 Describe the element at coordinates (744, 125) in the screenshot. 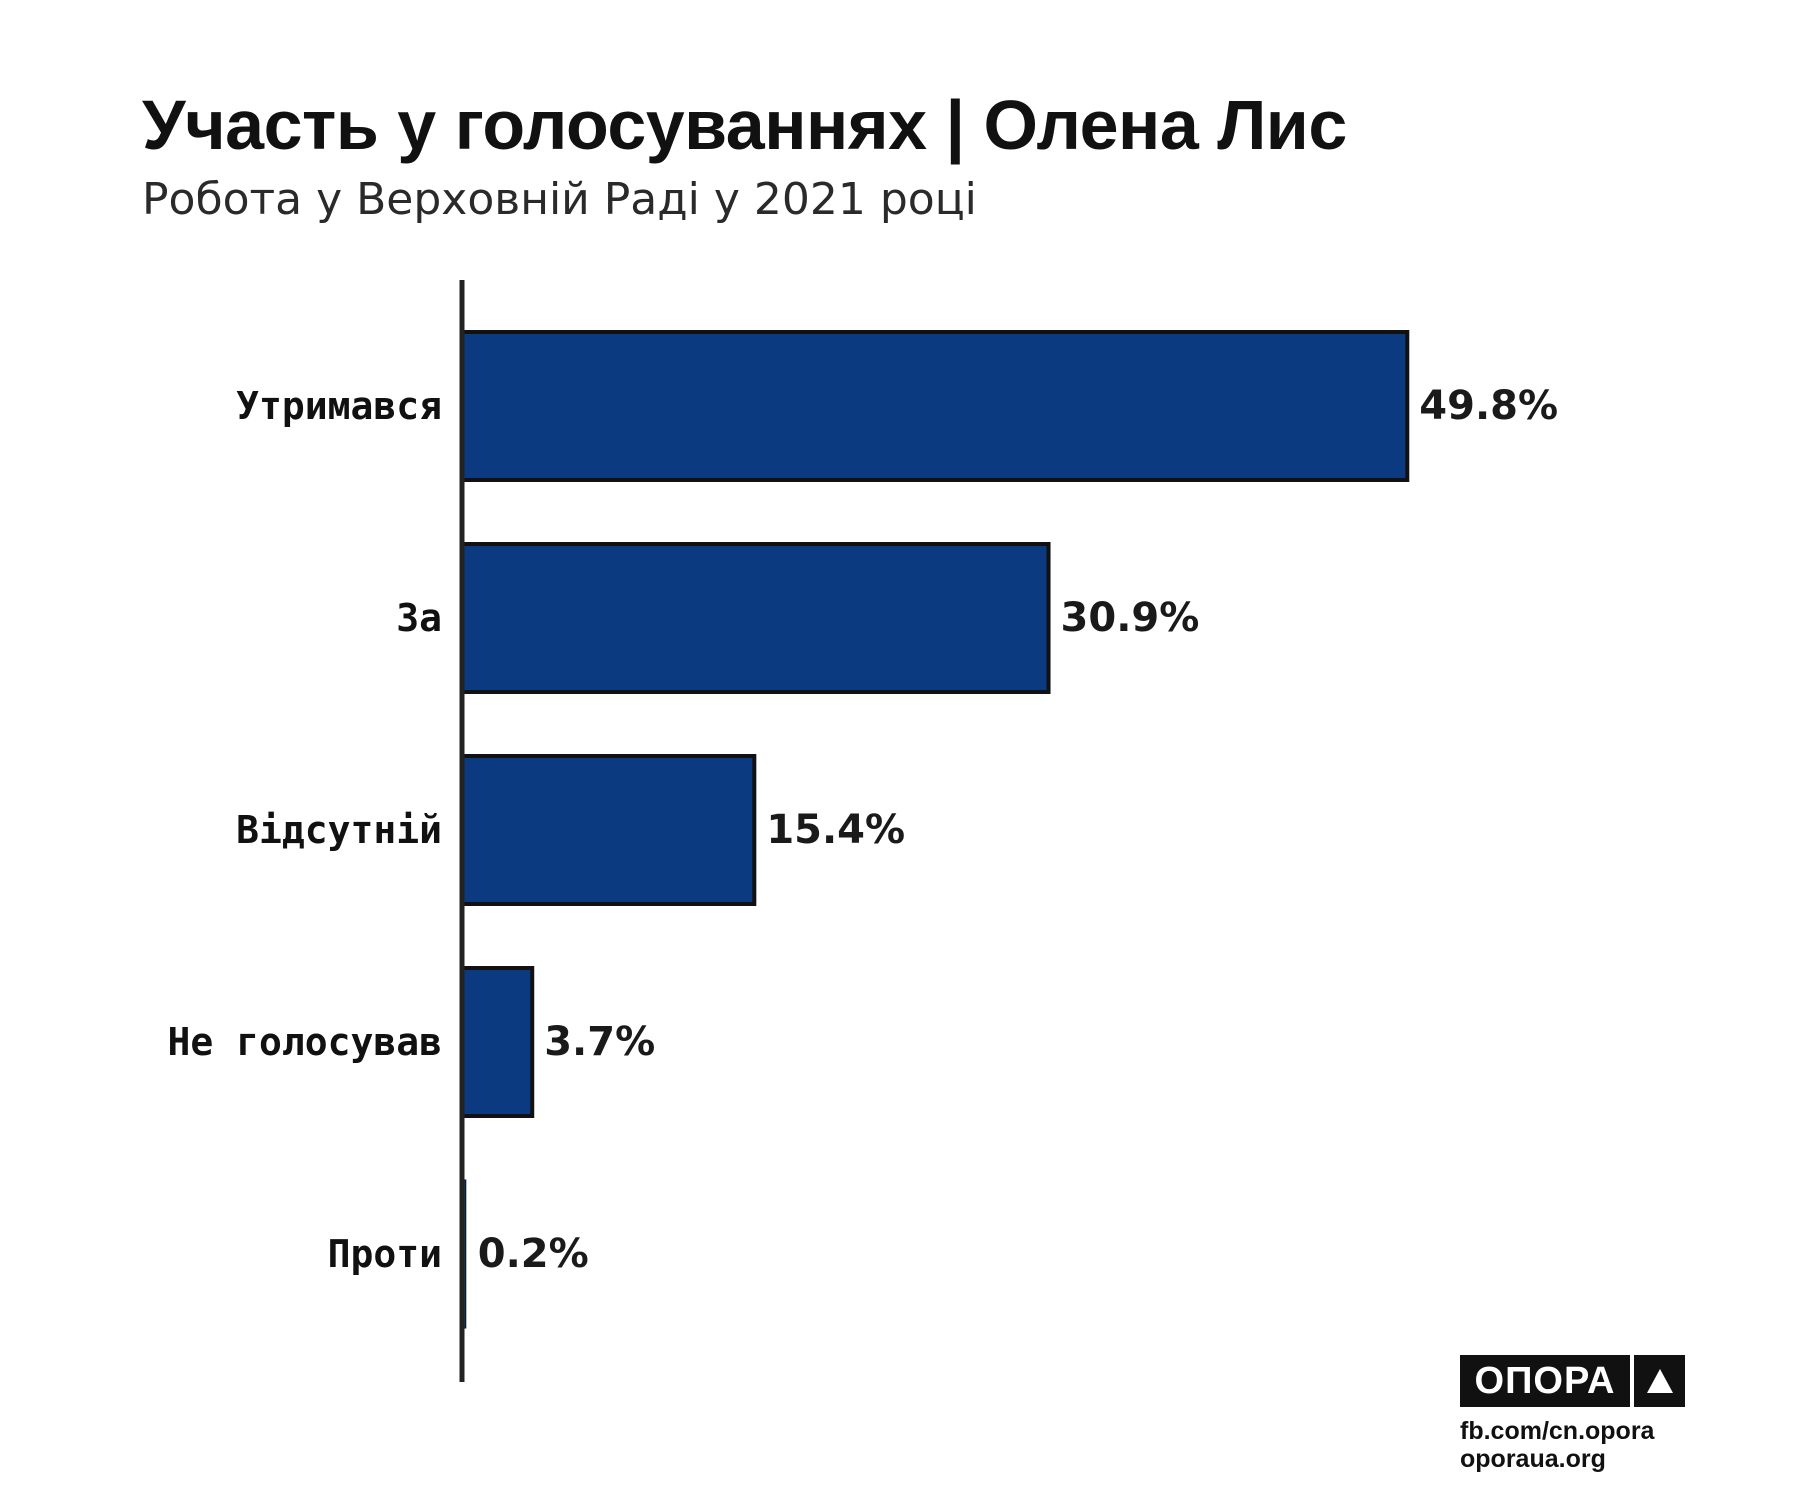

I see `chart-title: Участь у голосуваннях | Олена Лис` at that location.